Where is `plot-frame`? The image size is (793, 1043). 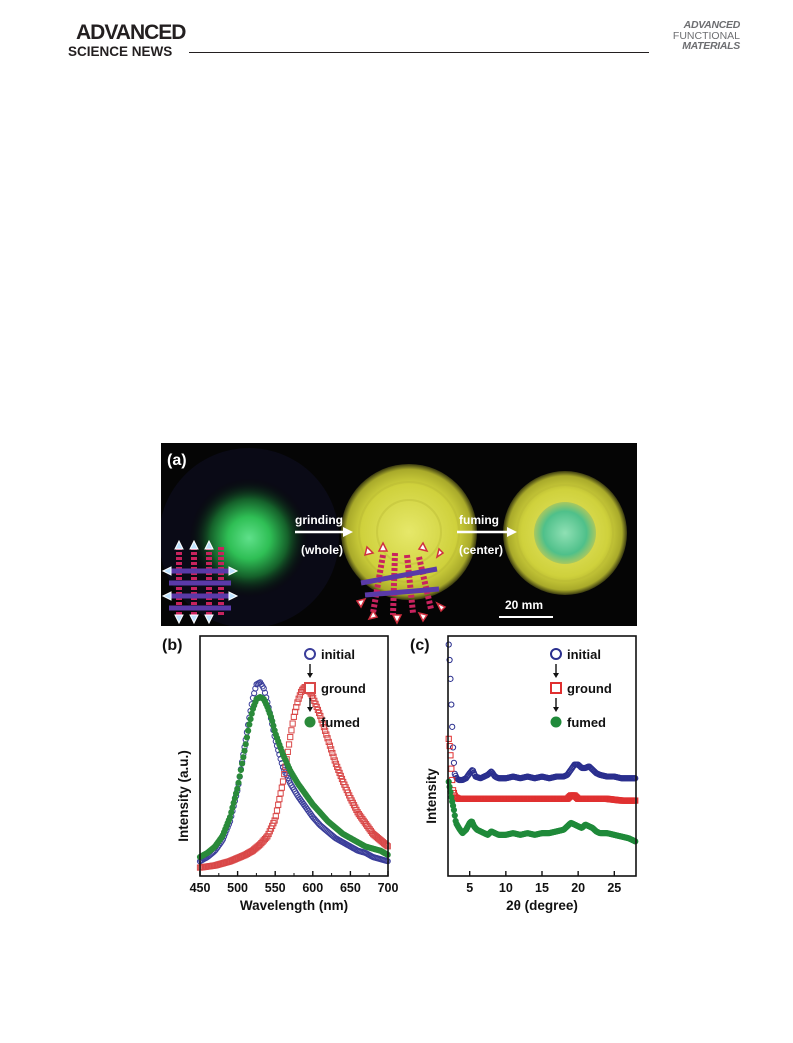 plot-frame is located at coordinates (542, 756).